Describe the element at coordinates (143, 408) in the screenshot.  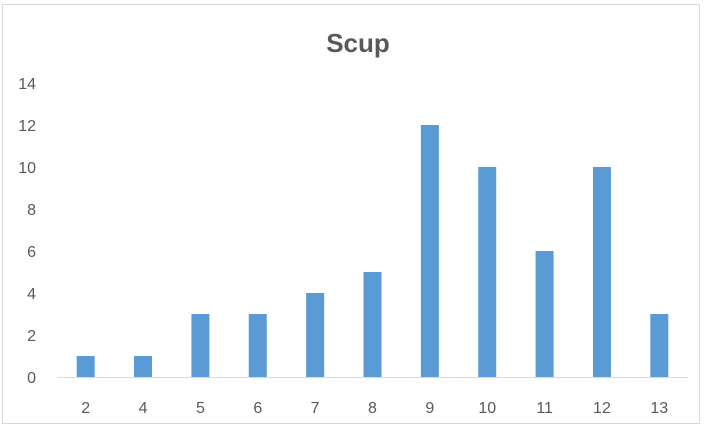
I see `x-tick-label: 4` at that location.